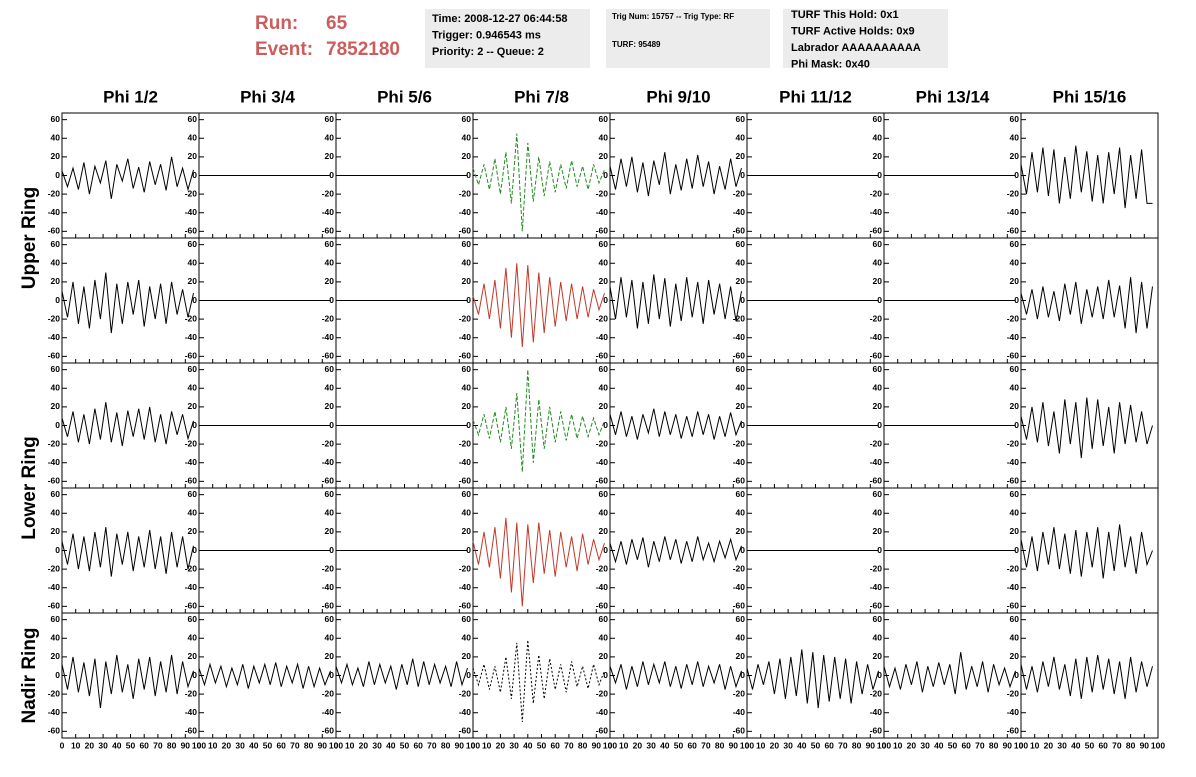  Describe the element at coordinates (507, 38) in the screenshot. I see `info-box` at that location.